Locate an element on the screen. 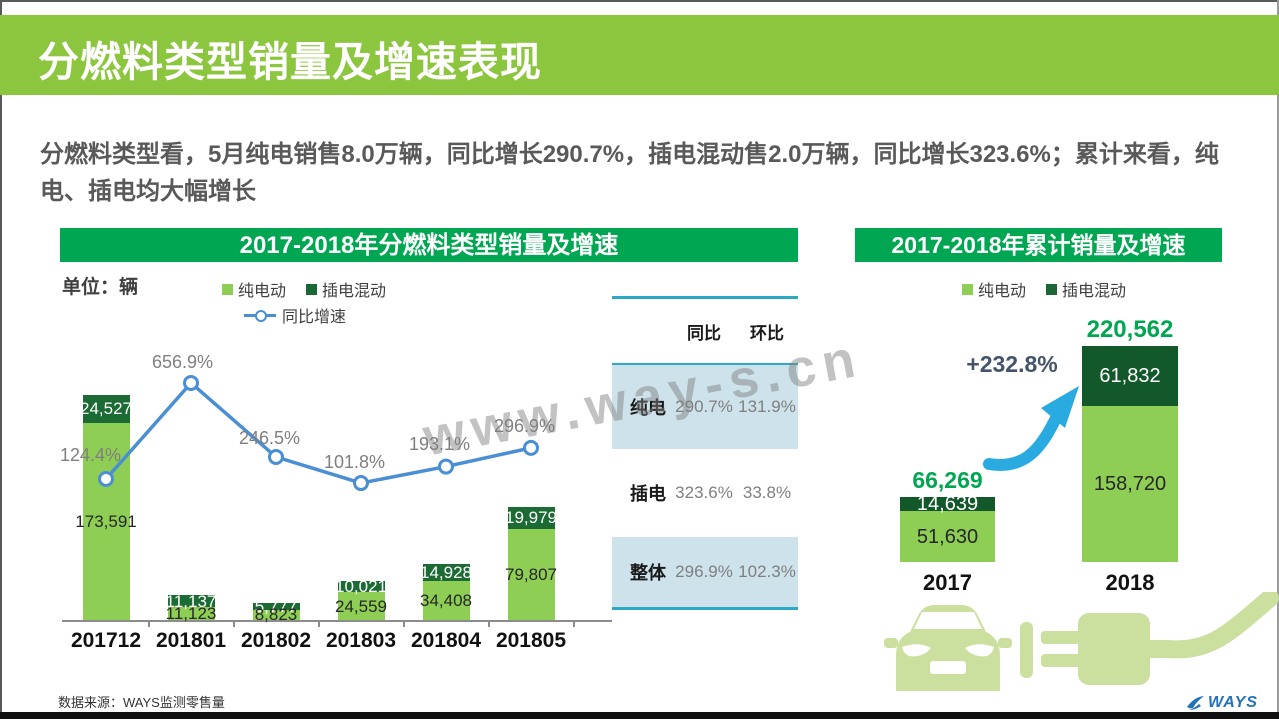 The height and width of the screenshot is (719, 1279). r-legend-phev-label: 插电混动 is located at coordinates (1094, 291).